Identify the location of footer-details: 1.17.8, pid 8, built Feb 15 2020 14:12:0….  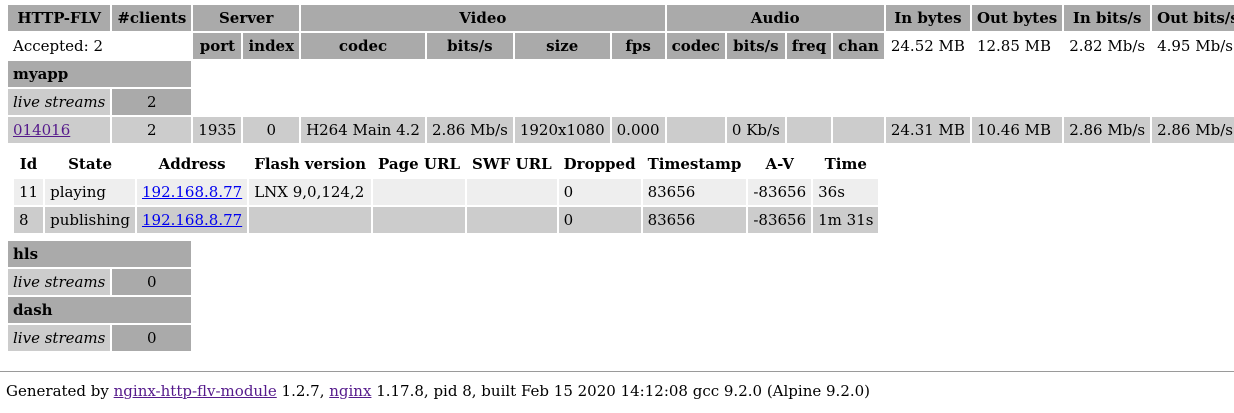
(621, 391).